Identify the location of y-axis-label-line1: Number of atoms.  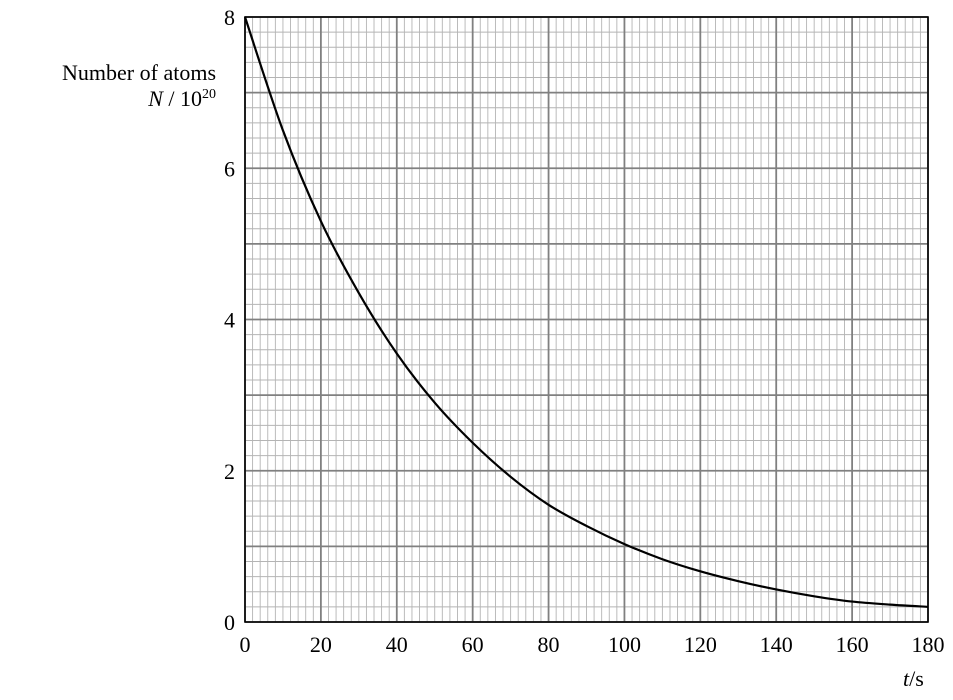
(139, 72).